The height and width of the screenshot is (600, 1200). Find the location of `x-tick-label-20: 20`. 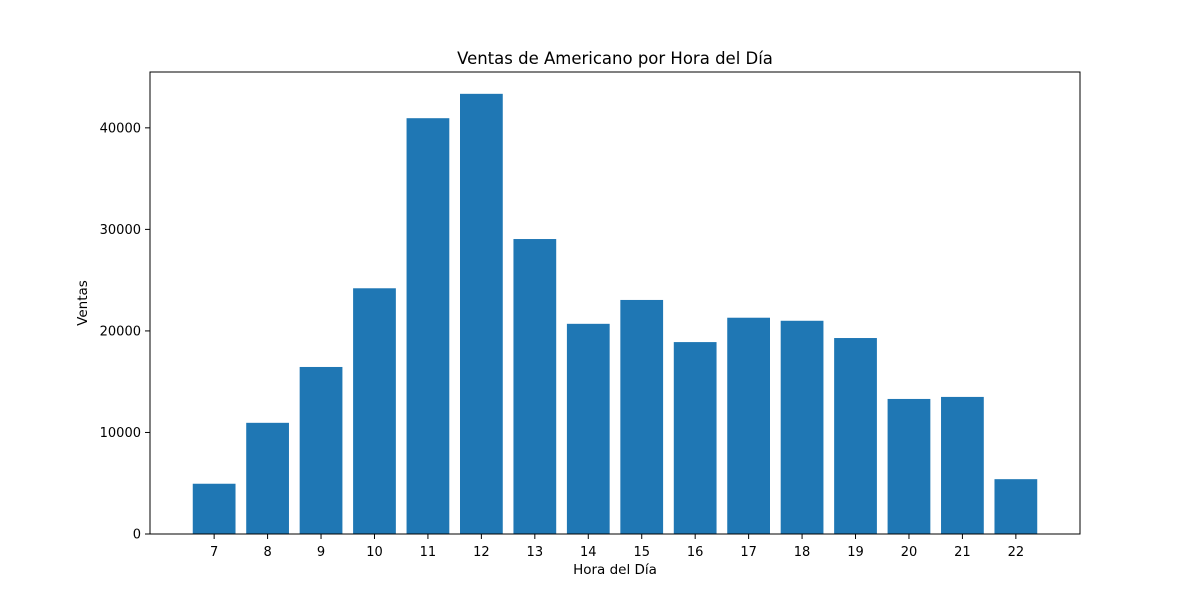

x-tick-label-20: 20 is located at coordinates (909, 552).